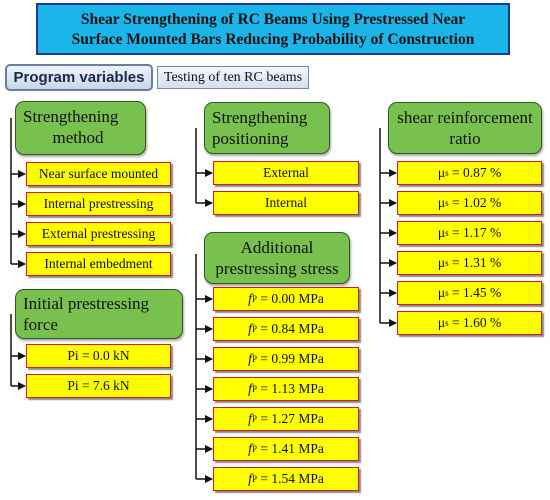  Describe the element at coordinates (476, 202) in the screenshot. I see `shear-ratio-value: = 1.02 %` at that location.